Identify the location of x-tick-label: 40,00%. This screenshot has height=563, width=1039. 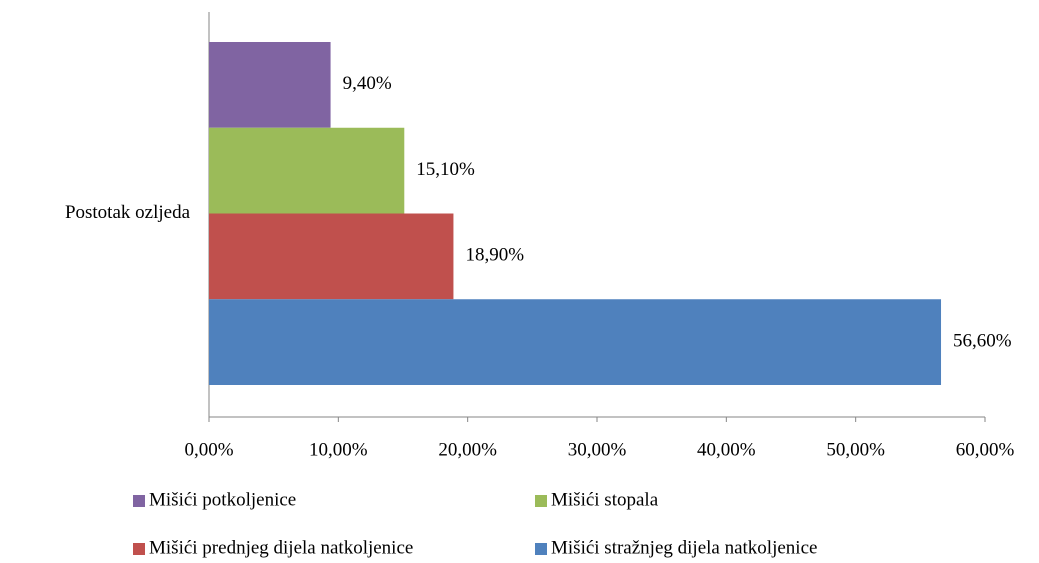
(726, 449).